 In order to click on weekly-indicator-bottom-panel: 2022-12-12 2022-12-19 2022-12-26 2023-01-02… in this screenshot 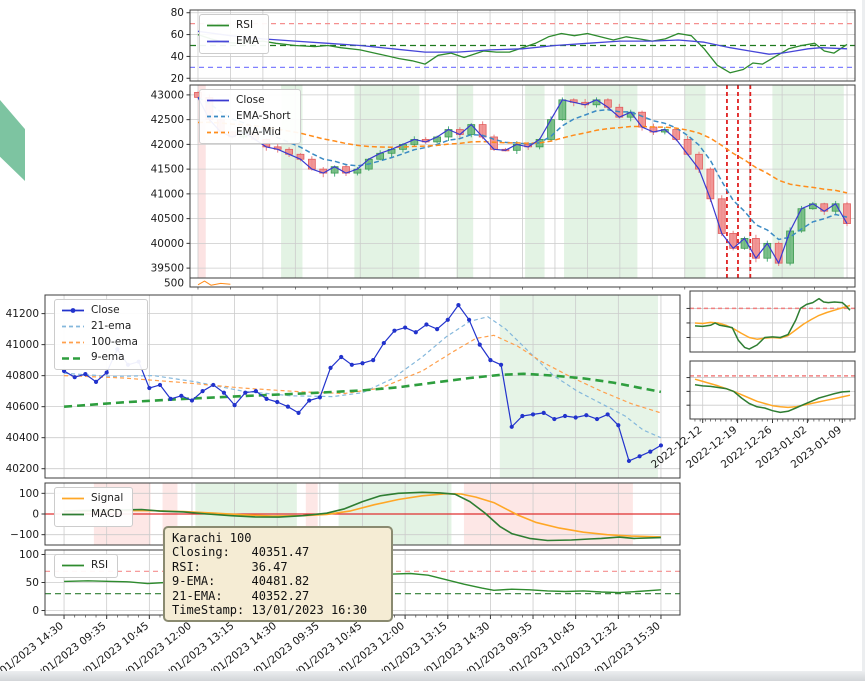, I will do `click(752, 415)`.